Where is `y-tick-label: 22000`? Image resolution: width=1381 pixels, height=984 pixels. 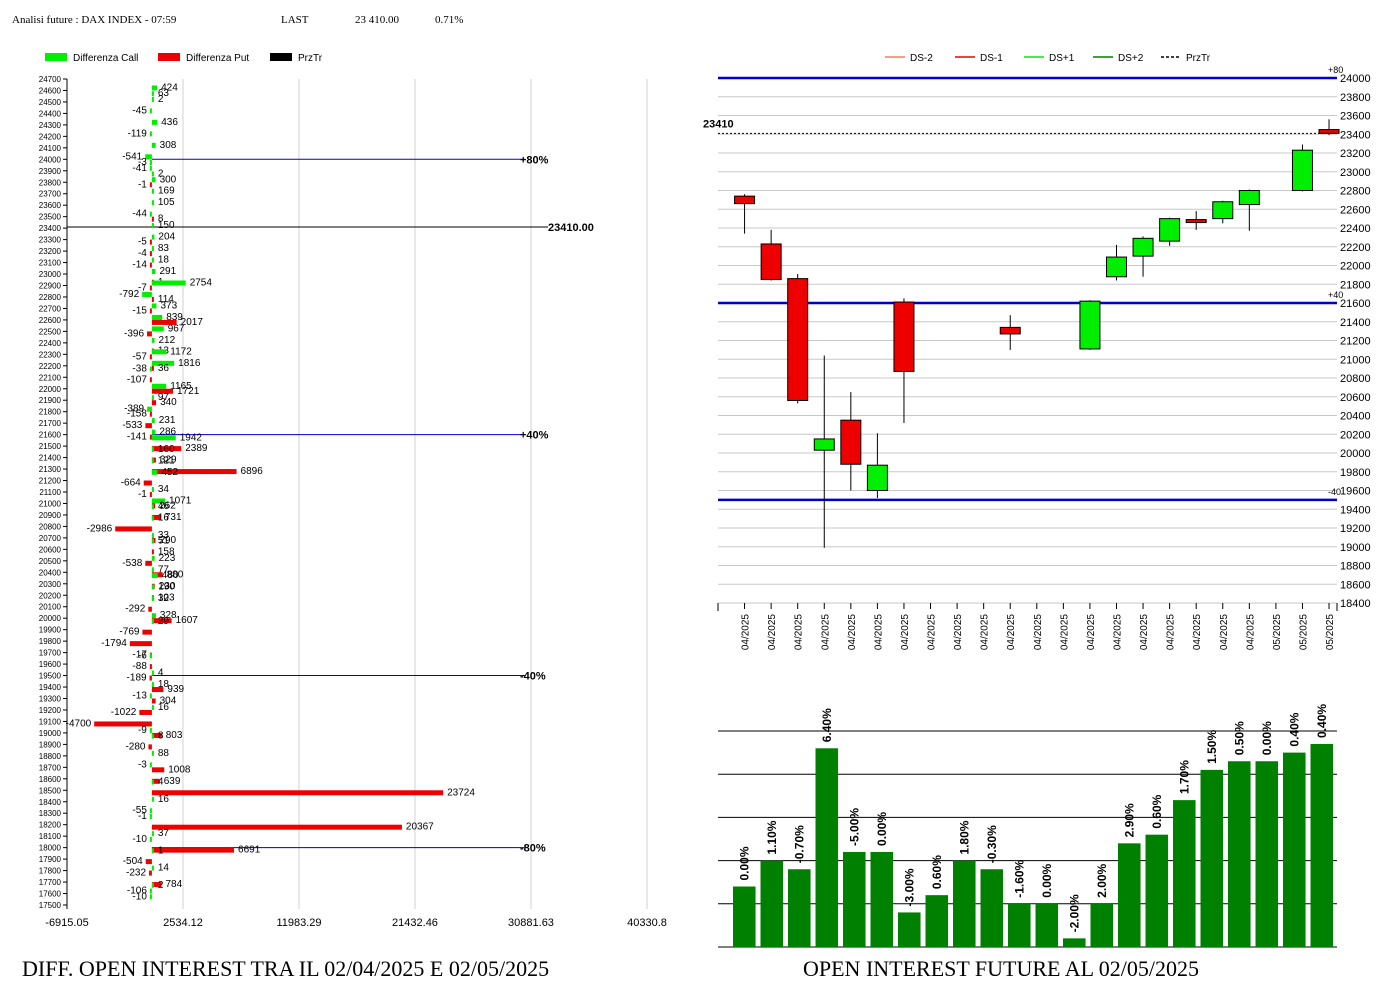
y-tick-label: 22000 is located at coordinates (1355, 267).